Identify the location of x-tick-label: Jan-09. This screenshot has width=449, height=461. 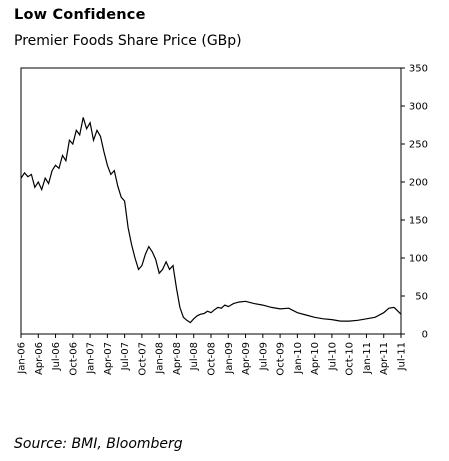
(229, 358).